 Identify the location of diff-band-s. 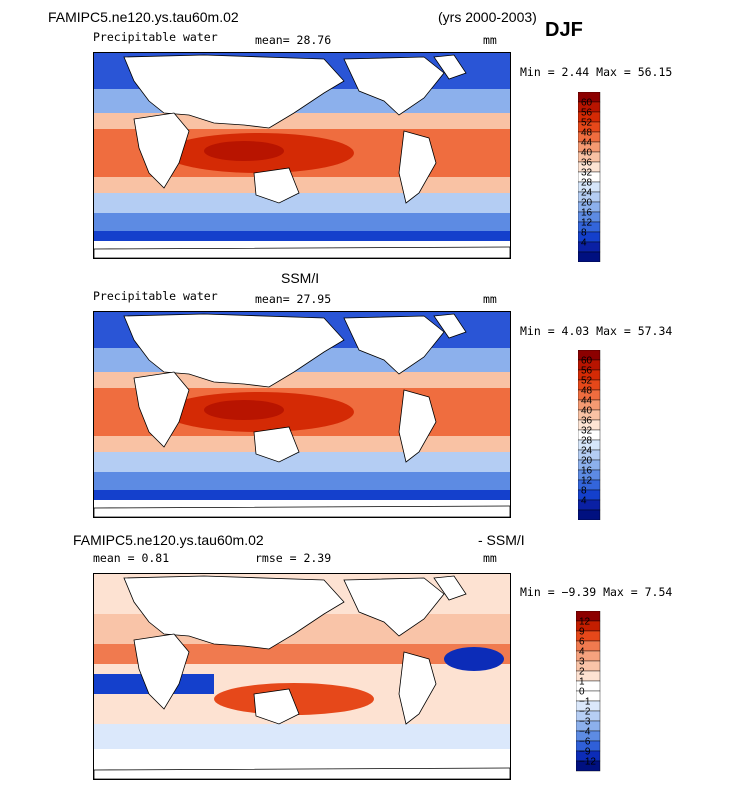
(302, 736).